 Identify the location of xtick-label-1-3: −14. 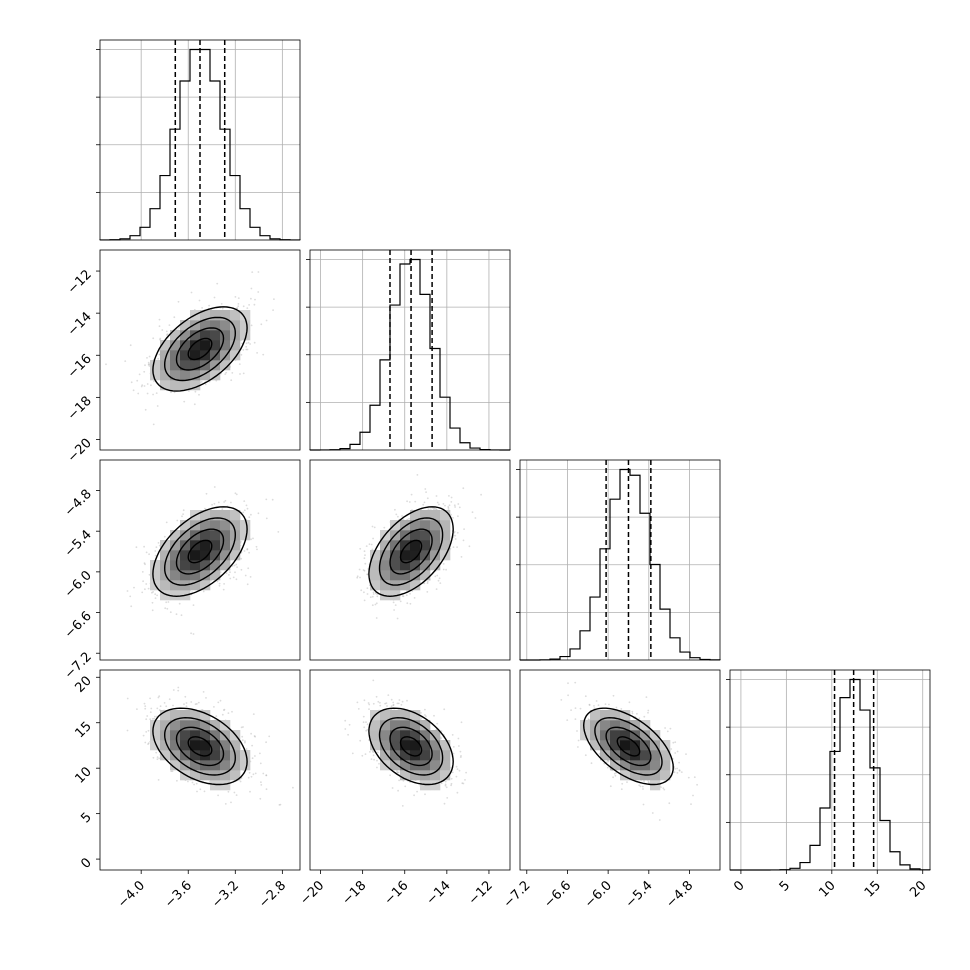
(439, 893).